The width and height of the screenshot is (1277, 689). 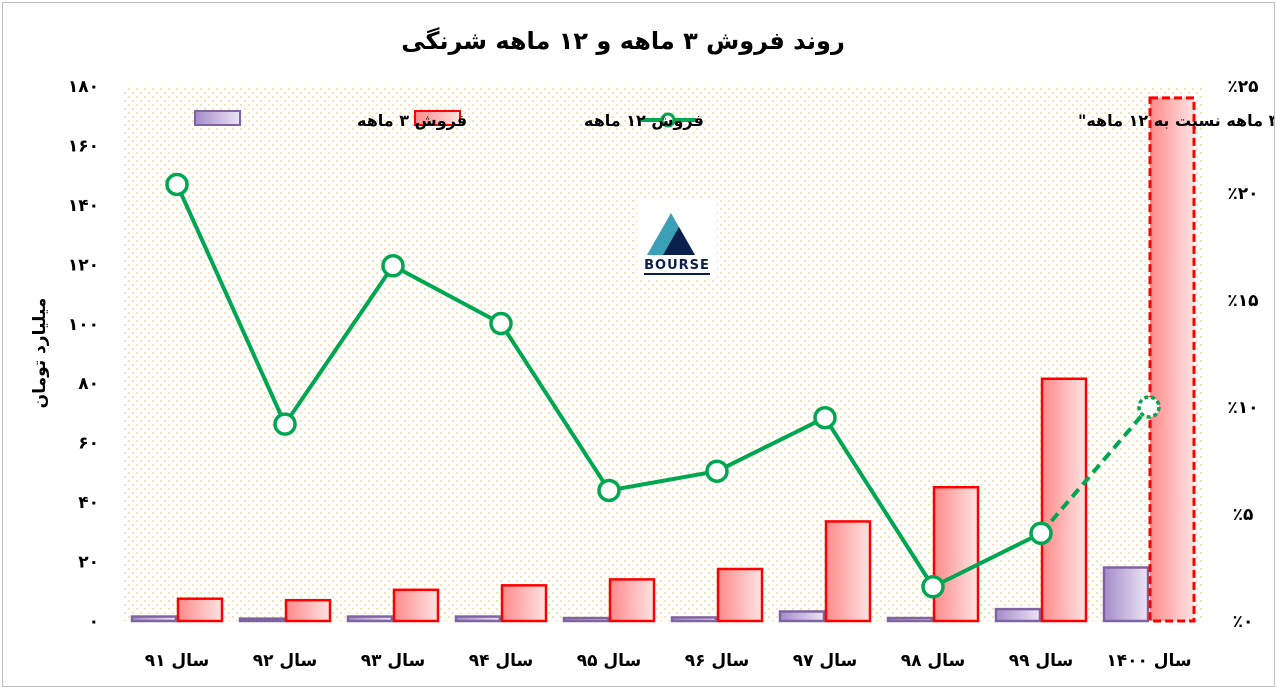 I want to click on x-tick-label: سال ۹۹, so click(x=1041, y=661).